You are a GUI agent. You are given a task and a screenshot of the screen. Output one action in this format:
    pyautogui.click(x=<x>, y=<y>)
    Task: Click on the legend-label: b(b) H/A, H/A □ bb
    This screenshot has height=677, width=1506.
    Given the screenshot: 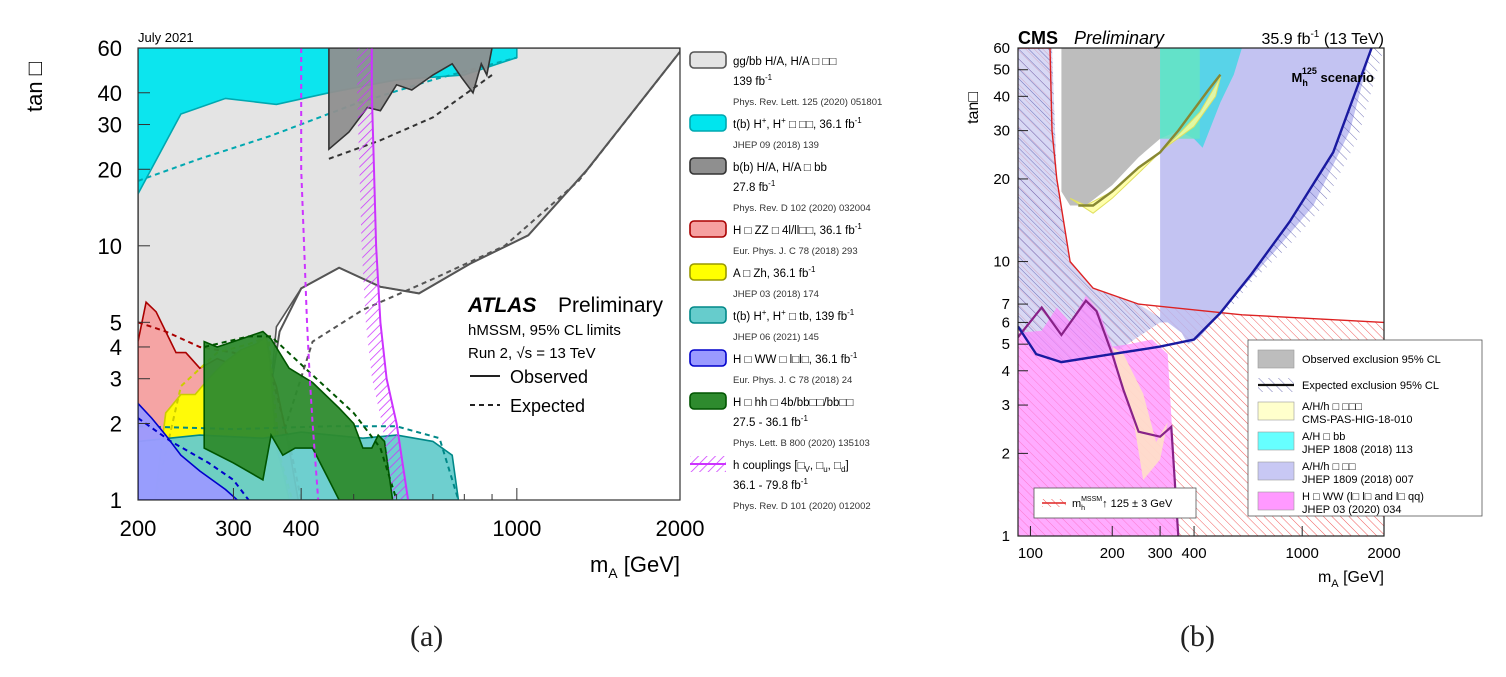 What is the action you would take?
    pyautogui.click(x=780, y=168)
    